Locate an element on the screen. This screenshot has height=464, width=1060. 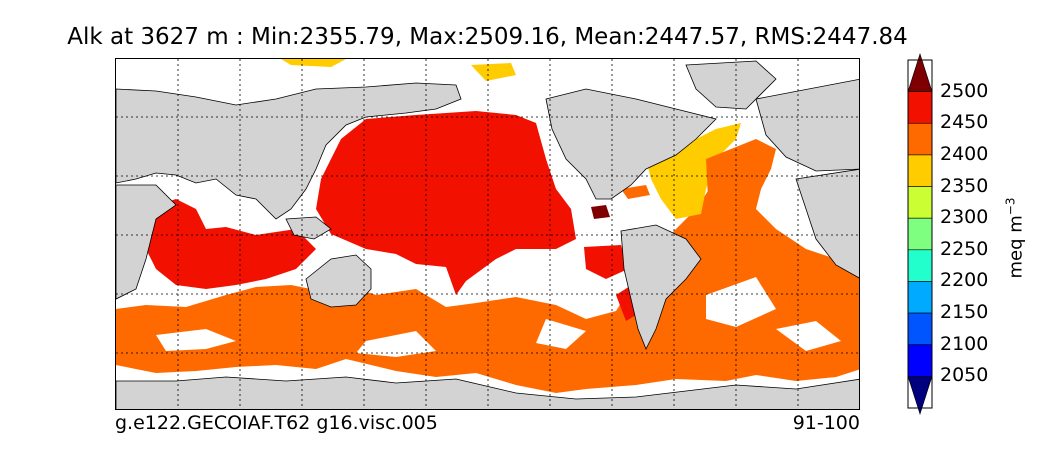
run-name-caption: g.e122.GECOIAF.T62 g16.visc.005 is located at coordinates (276, 423).